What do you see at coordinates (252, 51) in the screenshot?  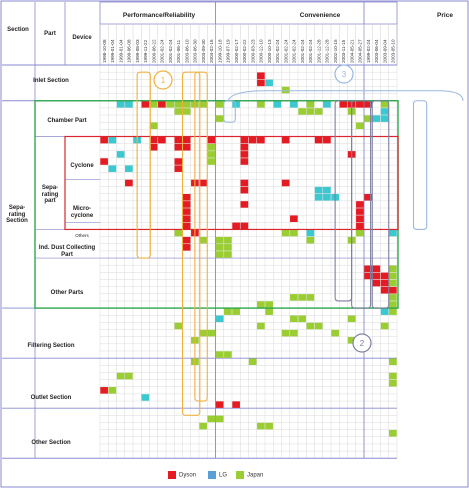 I see `date-tick-label: 2000-03-23` at bounding box center [252, 51].